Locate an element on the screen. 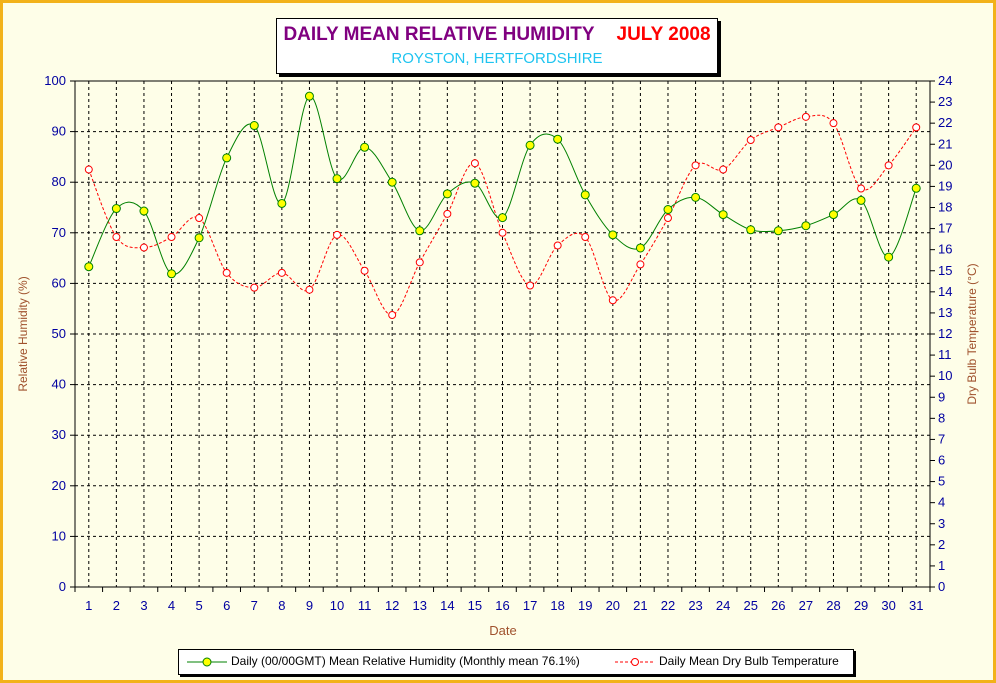  x-tick-label: 12 is located at coordinates (392, 605).